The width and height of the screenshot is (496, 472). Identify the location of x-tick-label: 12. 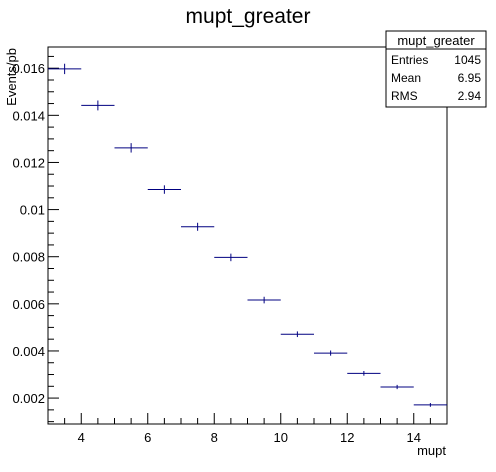
(347, 437).